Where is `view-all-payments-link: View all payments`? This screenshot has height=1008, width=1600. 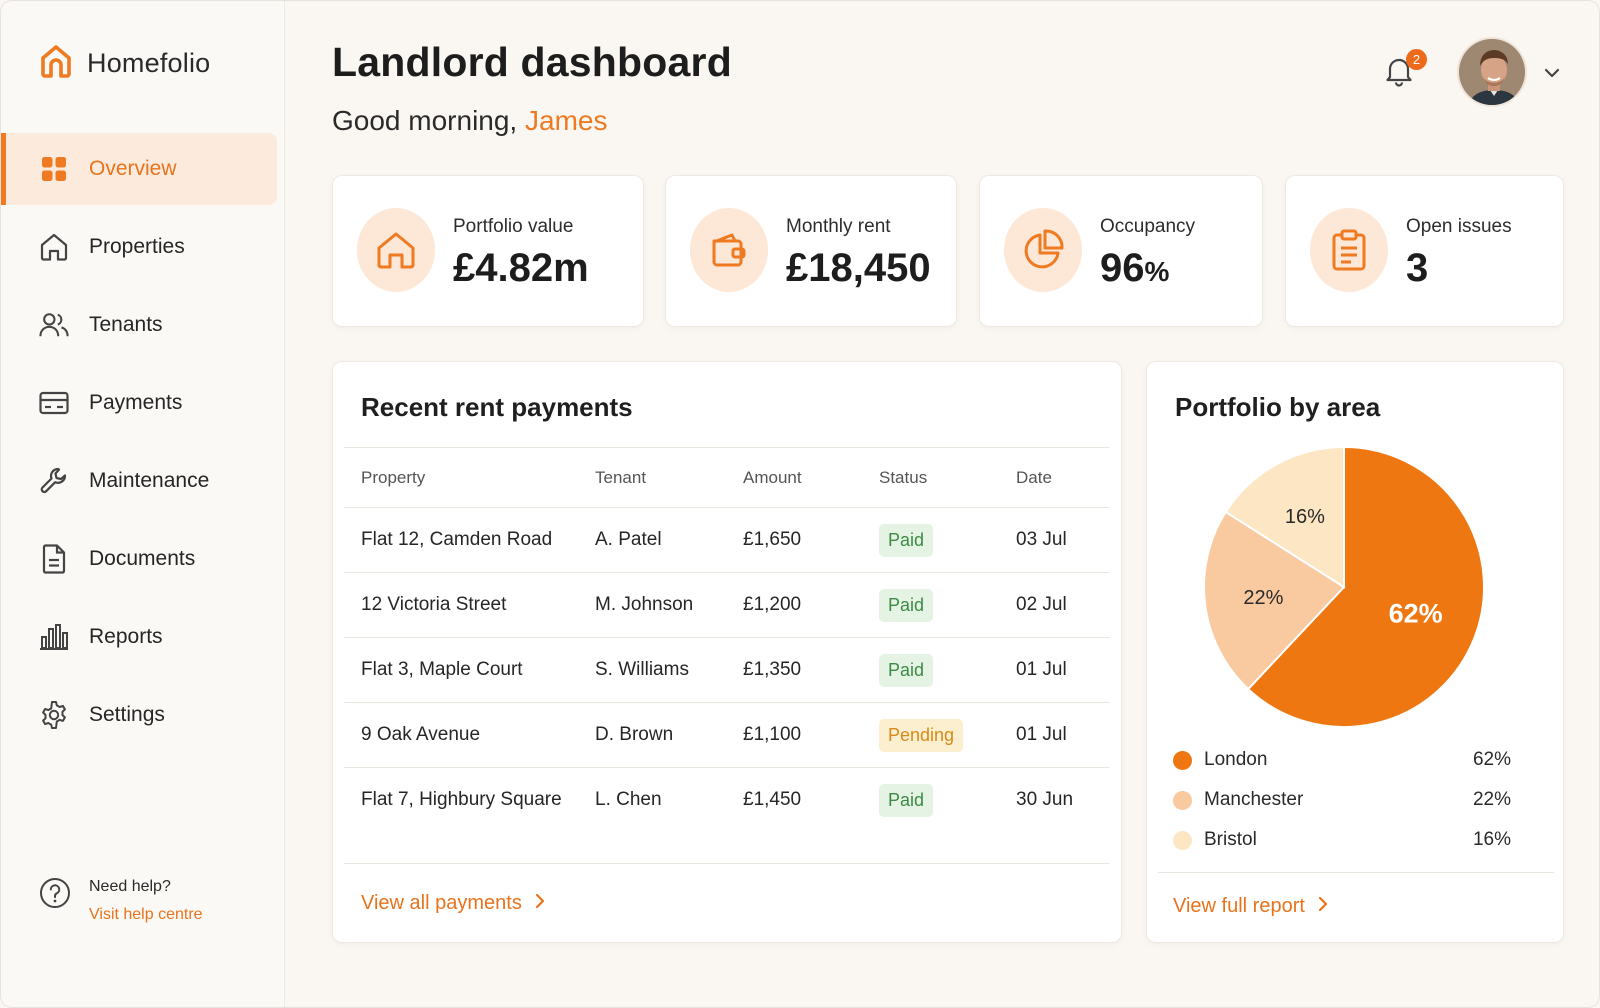 view-all-payments-link: View all payments is located at coordinates (453, 903).